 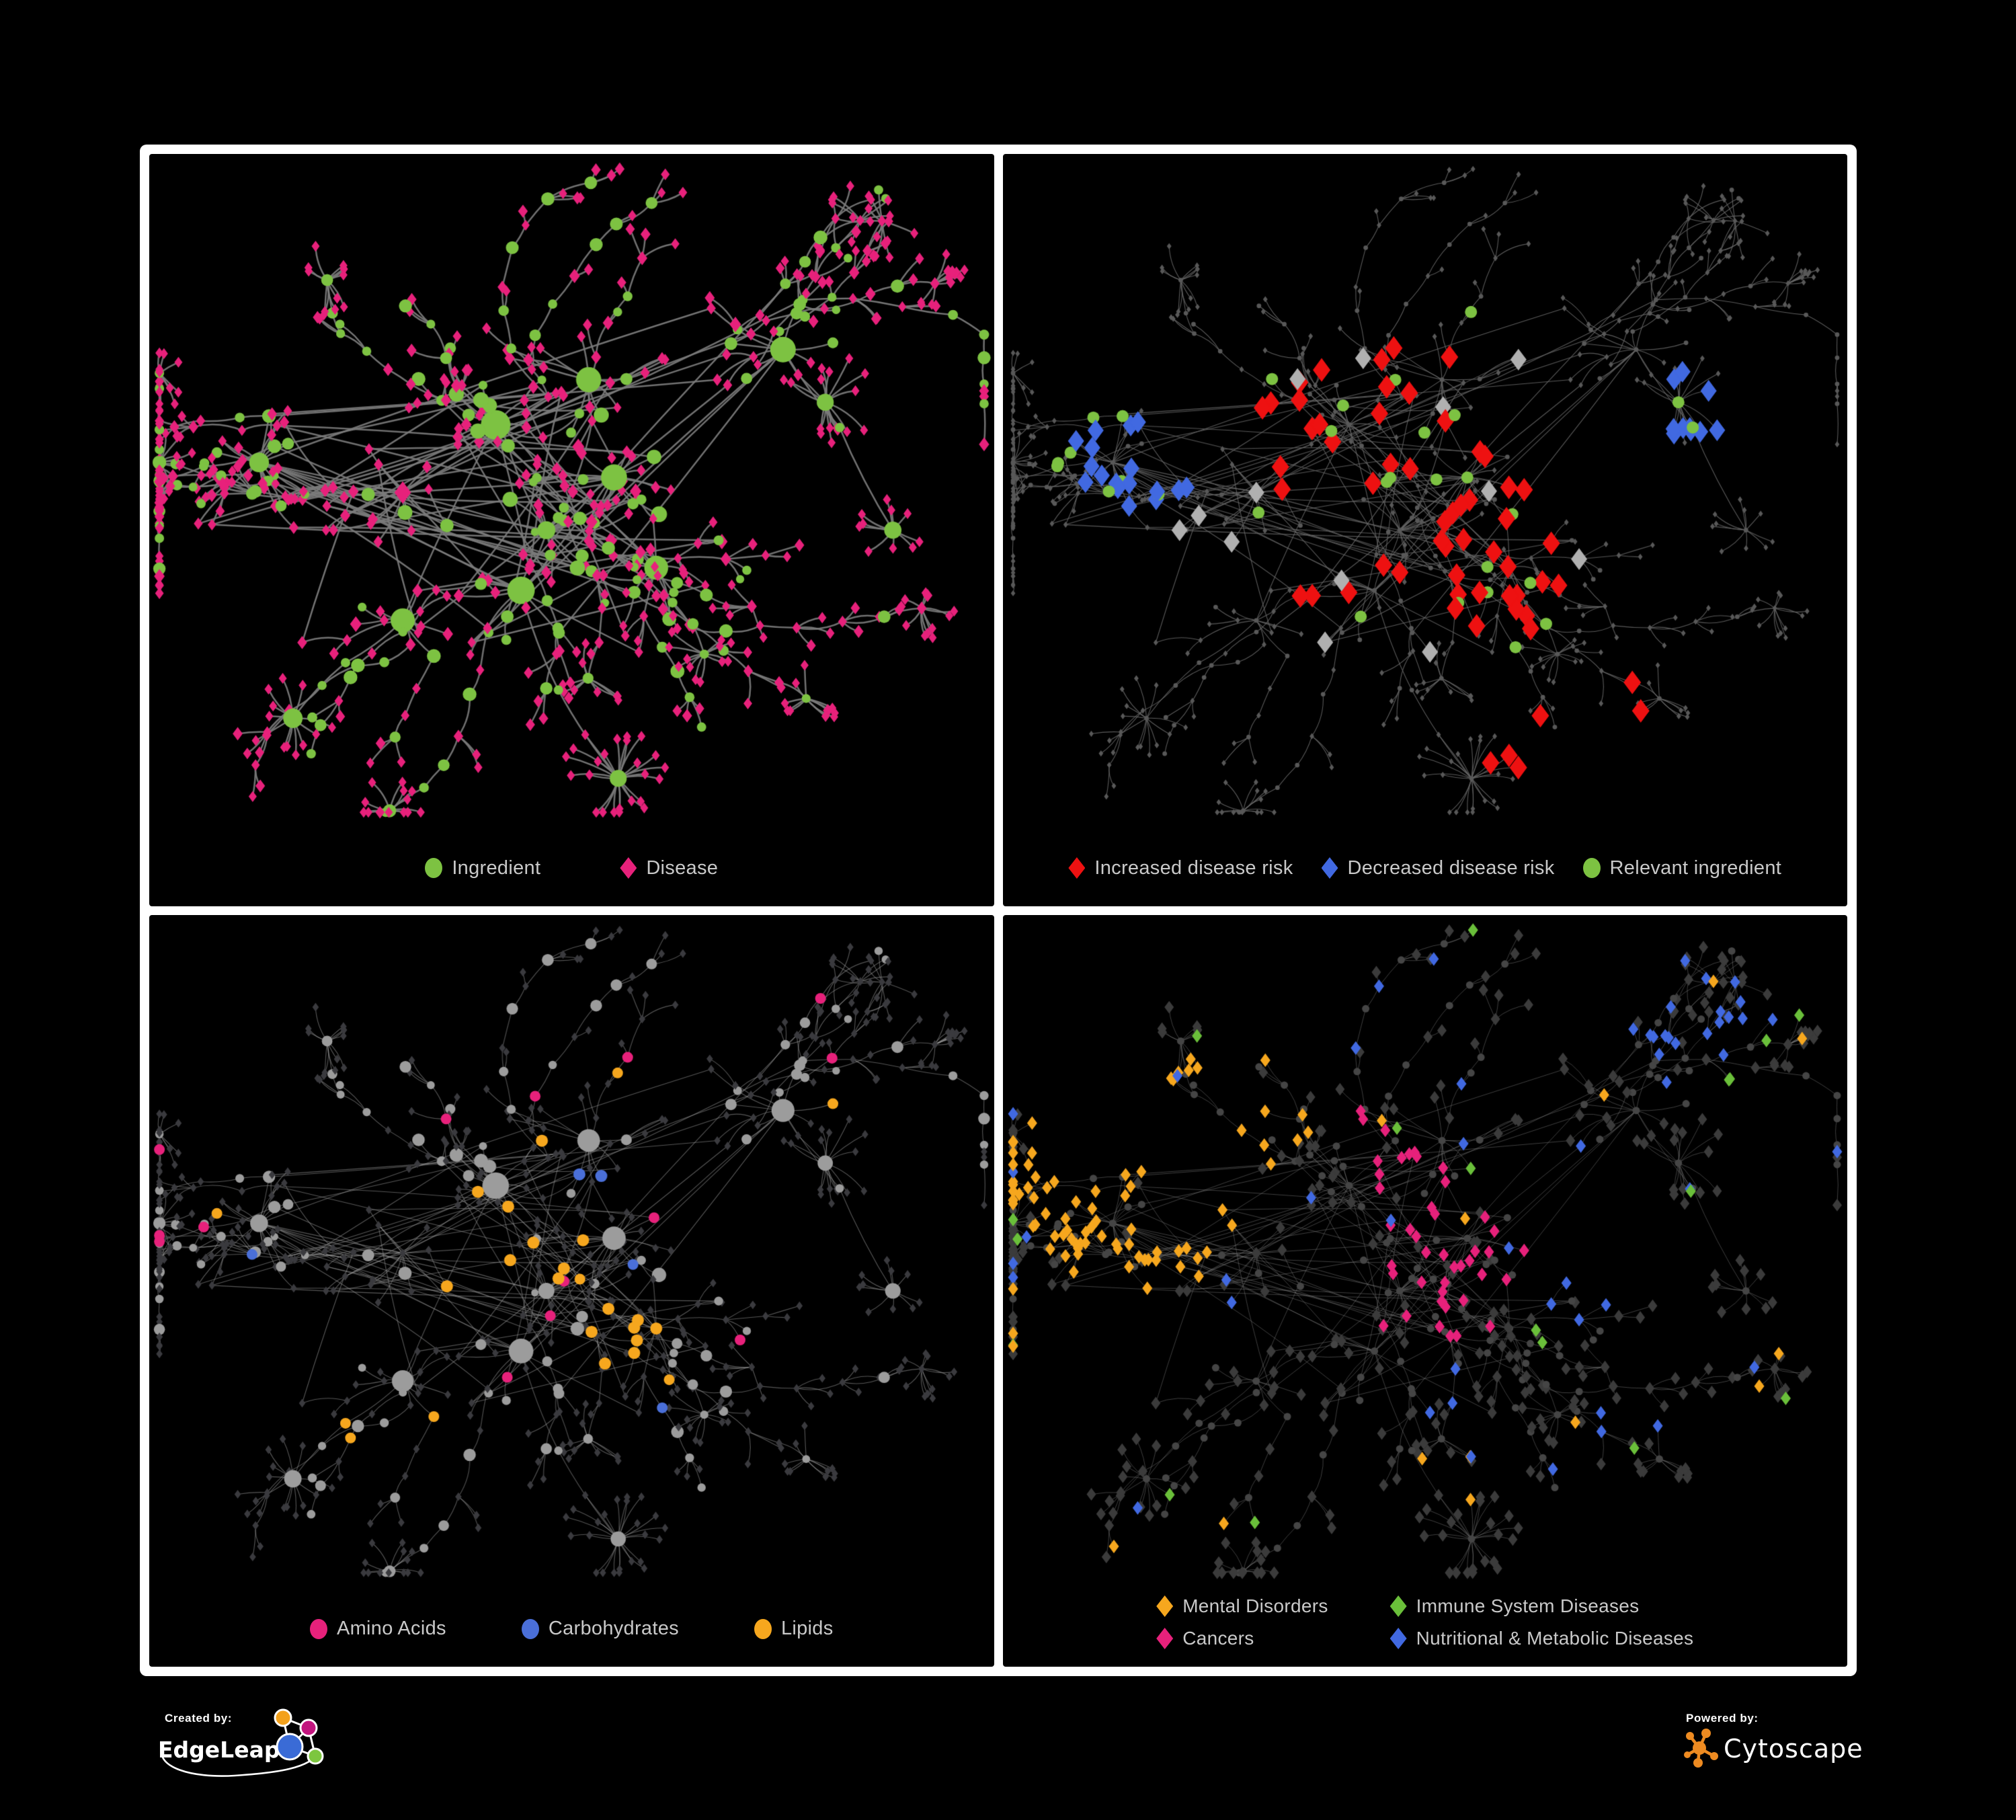 What do you see at coordinates (496, 868) in the screenshot?
I see `ingredient-legend-label: Ingredient` at bounding box center [496, 868].